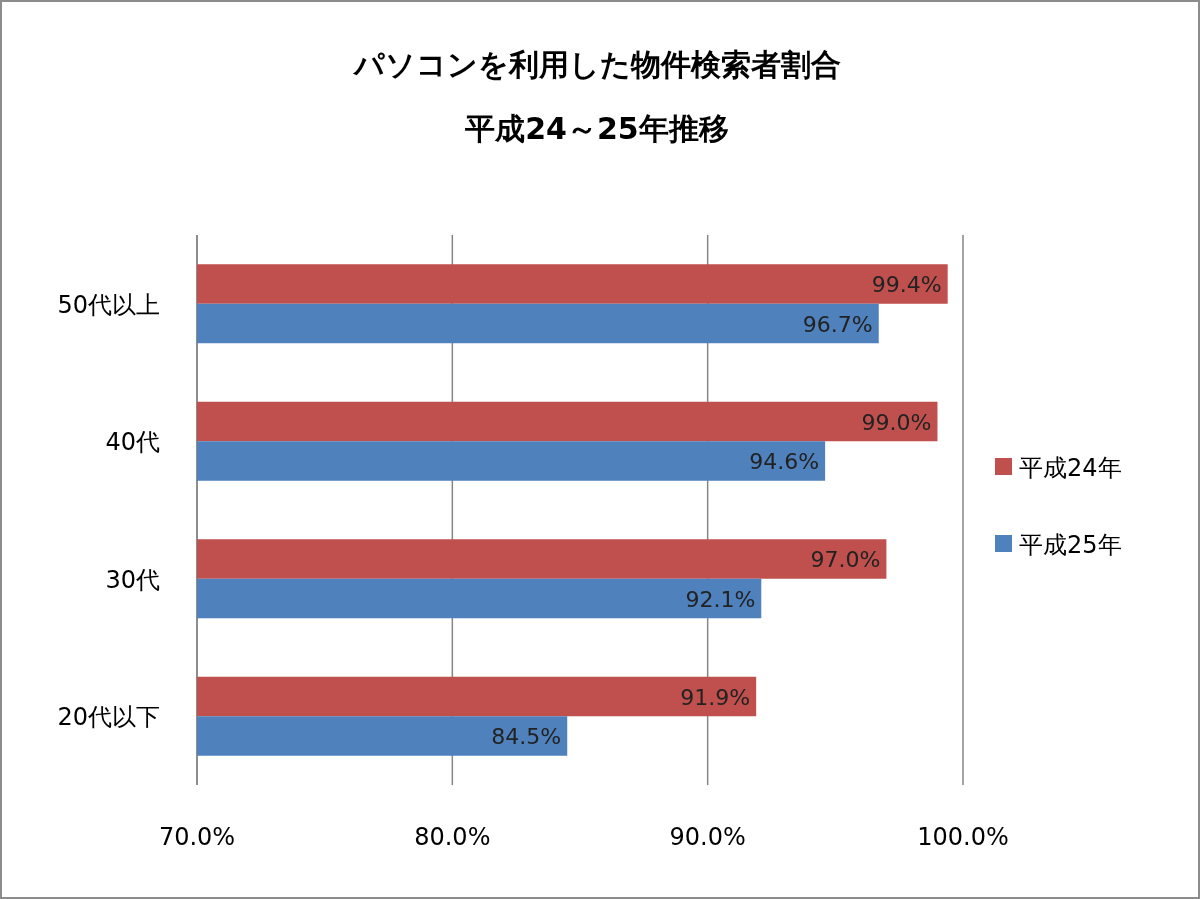 This screenshot has width=1200, height=899. I want to click on data-label: 99.4%, so click(906, 284).